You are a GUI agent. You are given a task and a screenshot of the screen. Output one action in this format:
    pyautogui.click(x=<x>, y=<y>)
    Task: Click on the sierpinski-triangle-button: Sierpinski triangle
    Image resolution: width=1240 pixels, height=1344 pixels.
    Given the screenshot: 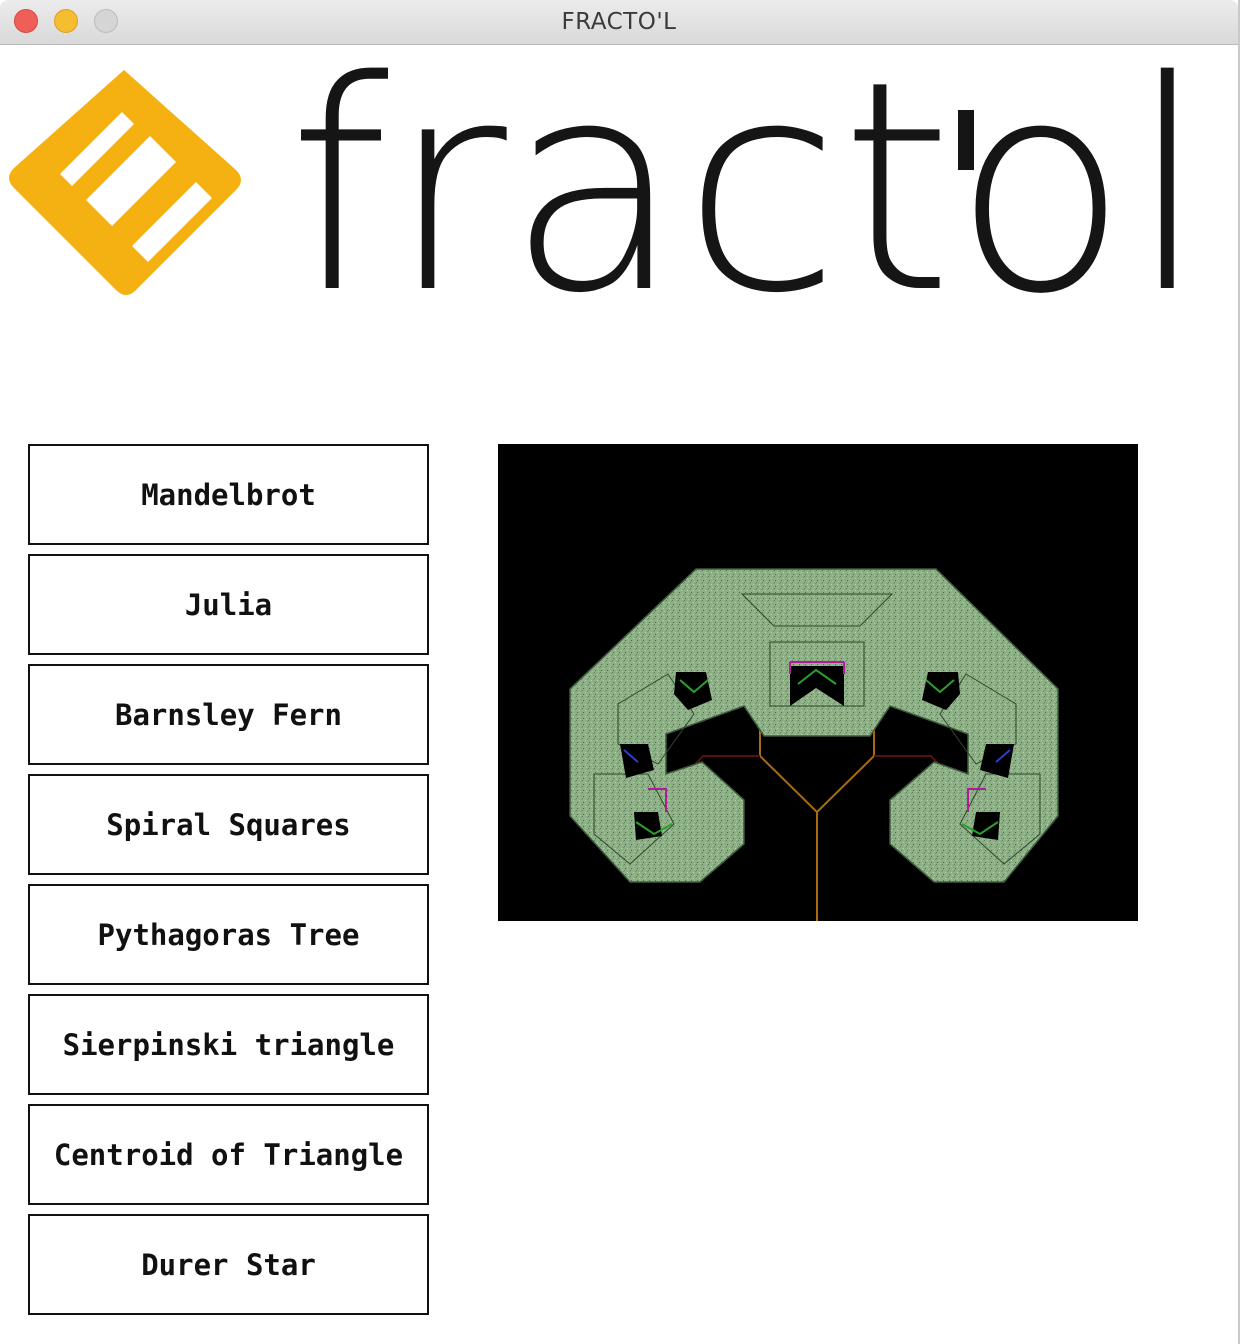 What is the action you would take?
    pyautogui.click(x=228, y=1044)
    